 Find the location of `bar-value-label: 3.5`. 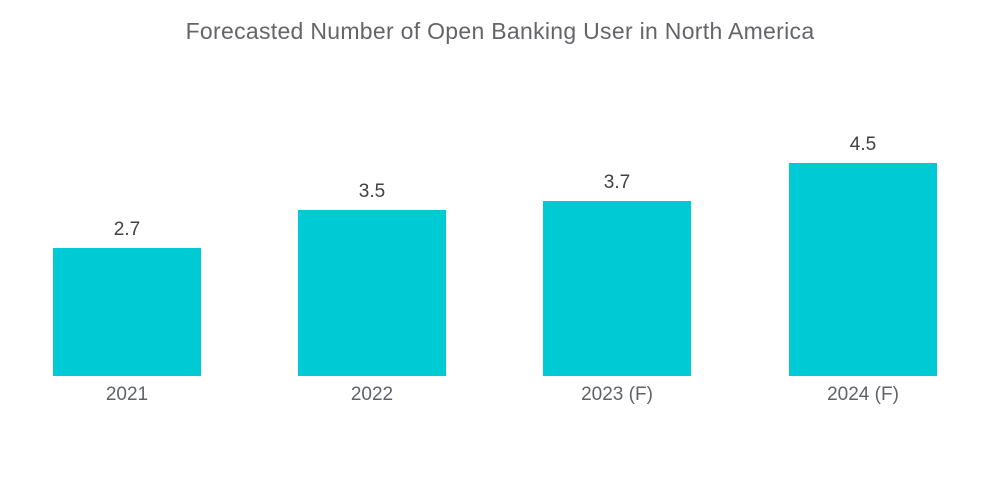

bar-value-label: 3.5 is located at coordinates (372, 191).